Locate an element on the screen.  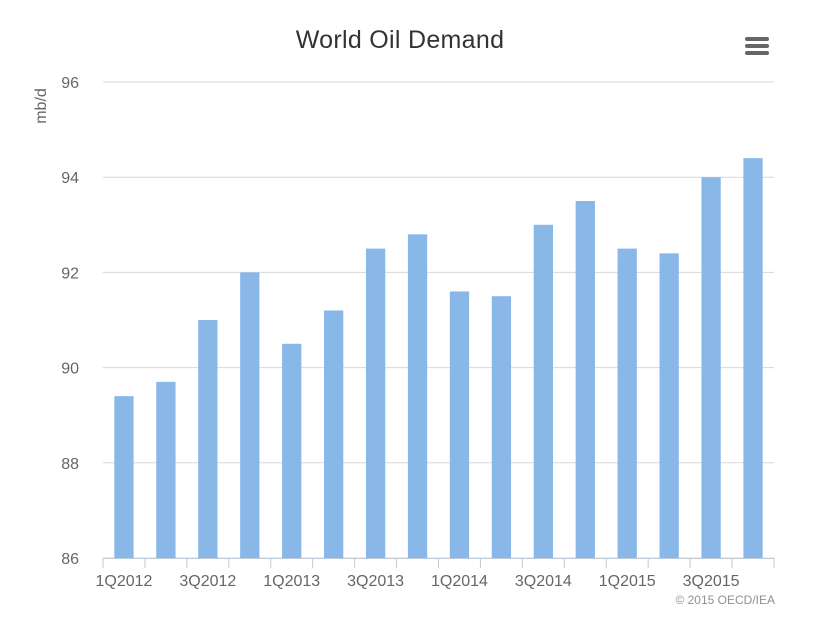
bar-3Q2014 is located at coordinates (543, 391).